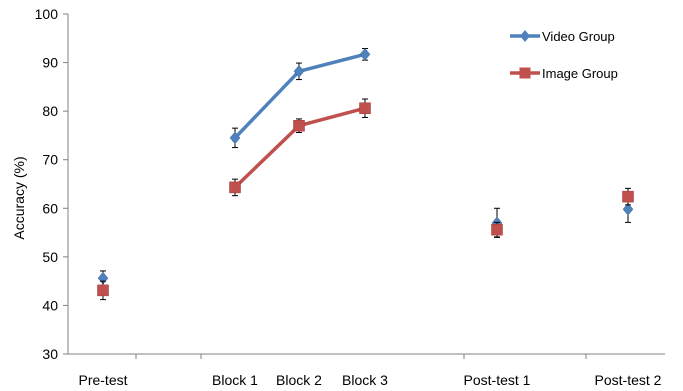  Describe the element at coordinates (365, 380) in the screenshot. I see `x-tick-label: Block 3` at that location.